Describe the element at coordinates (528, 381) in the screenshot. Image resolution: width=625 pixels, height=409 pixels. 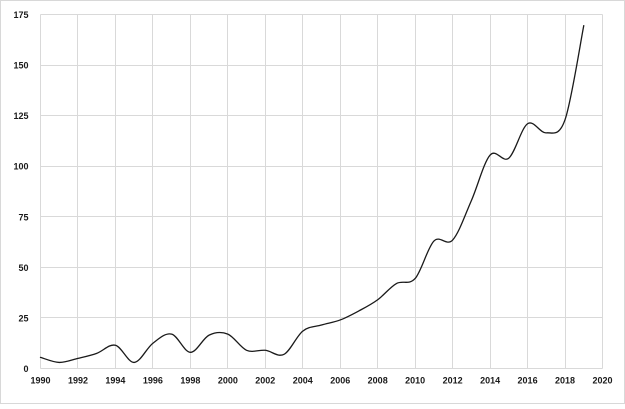
I see `x-tick-label: 2016` at that location.